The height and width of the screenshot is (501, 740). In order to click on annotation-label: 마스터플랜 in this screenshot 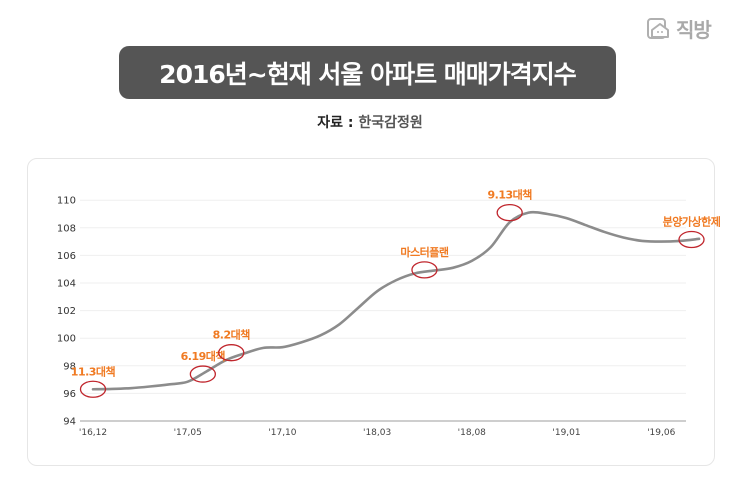, I will do `click(424, 252)`.